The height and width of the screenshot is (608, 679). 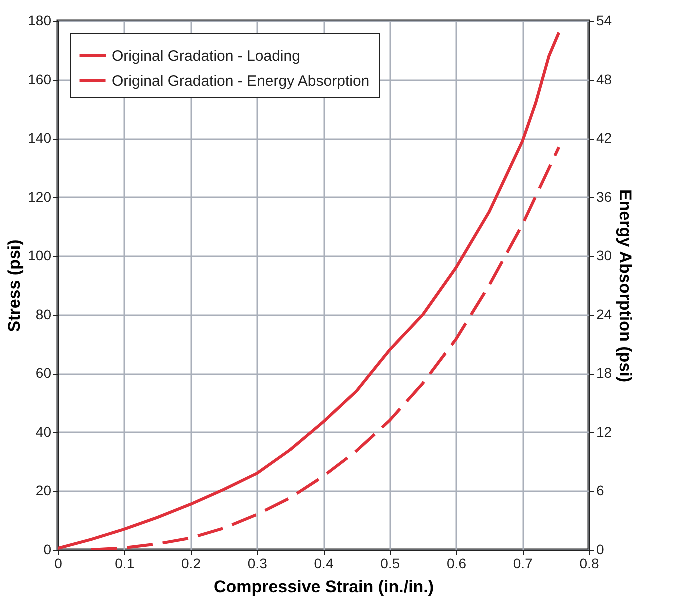 What do you see at coordinates (58, 564) in the screenshot?
I see `x-tick-label: 0` at bounding box center [58, 564].